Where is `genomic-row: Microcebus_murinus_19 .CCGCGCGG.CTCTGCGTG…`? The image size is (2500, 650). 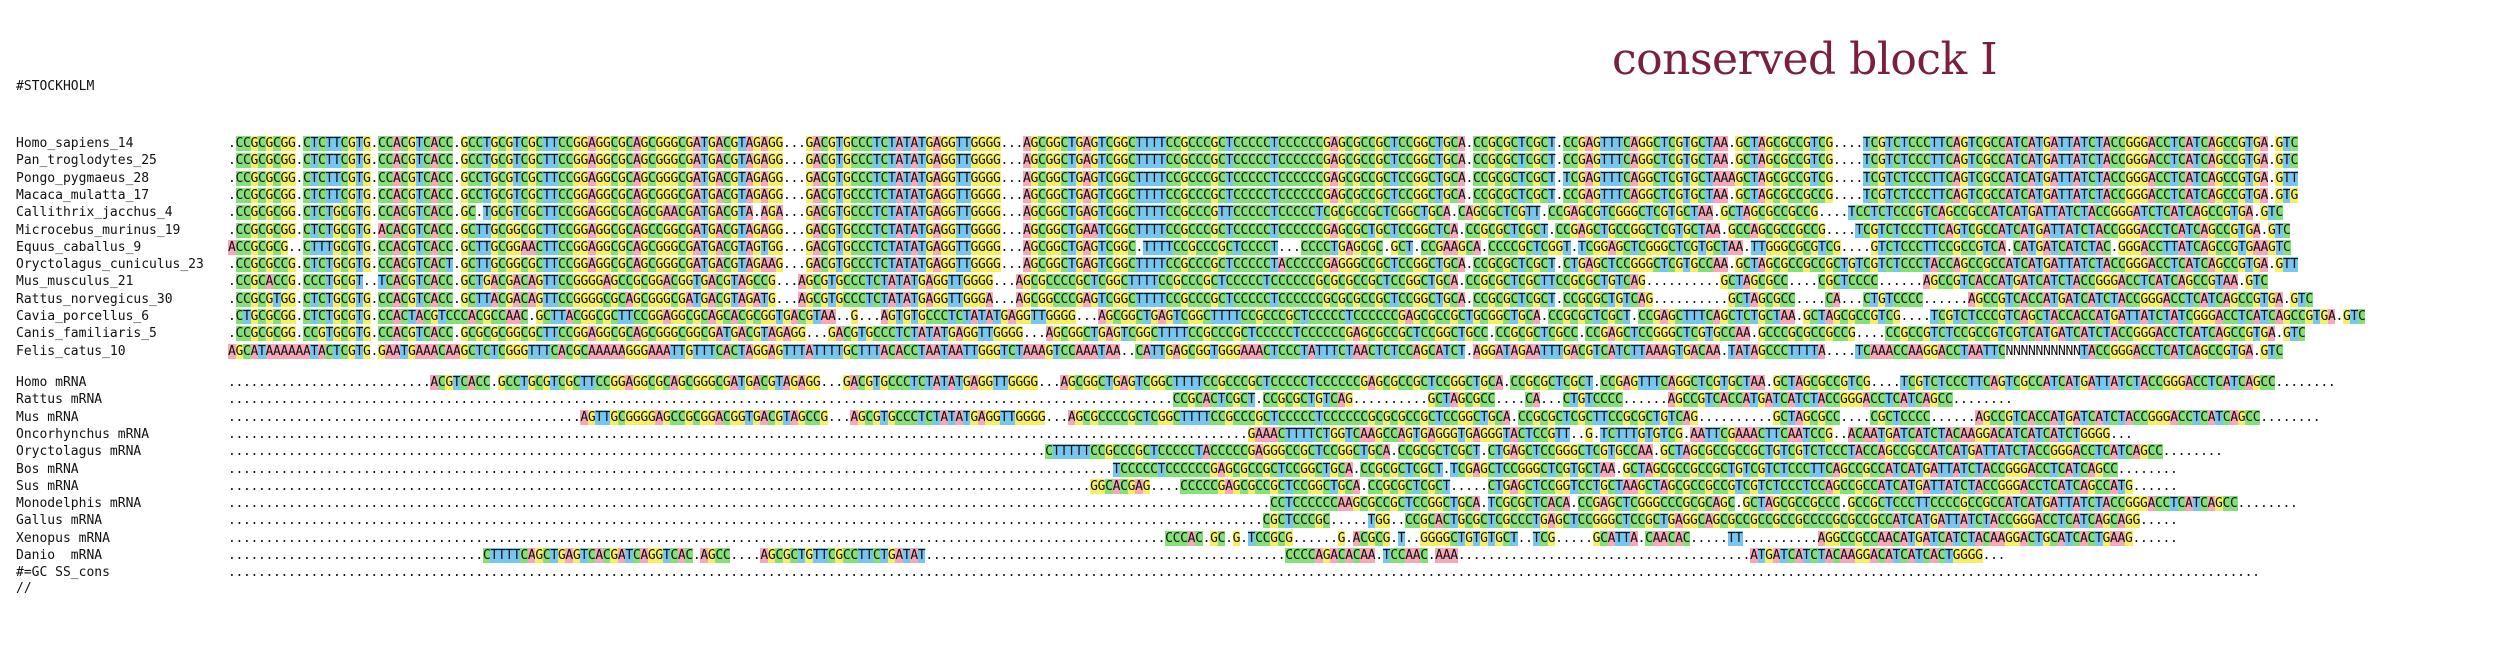 genomic-row: Microcebus_murinus_19 .CCGCGCGG.CTCTGCGTG… is located at coordinates (1153, 230).